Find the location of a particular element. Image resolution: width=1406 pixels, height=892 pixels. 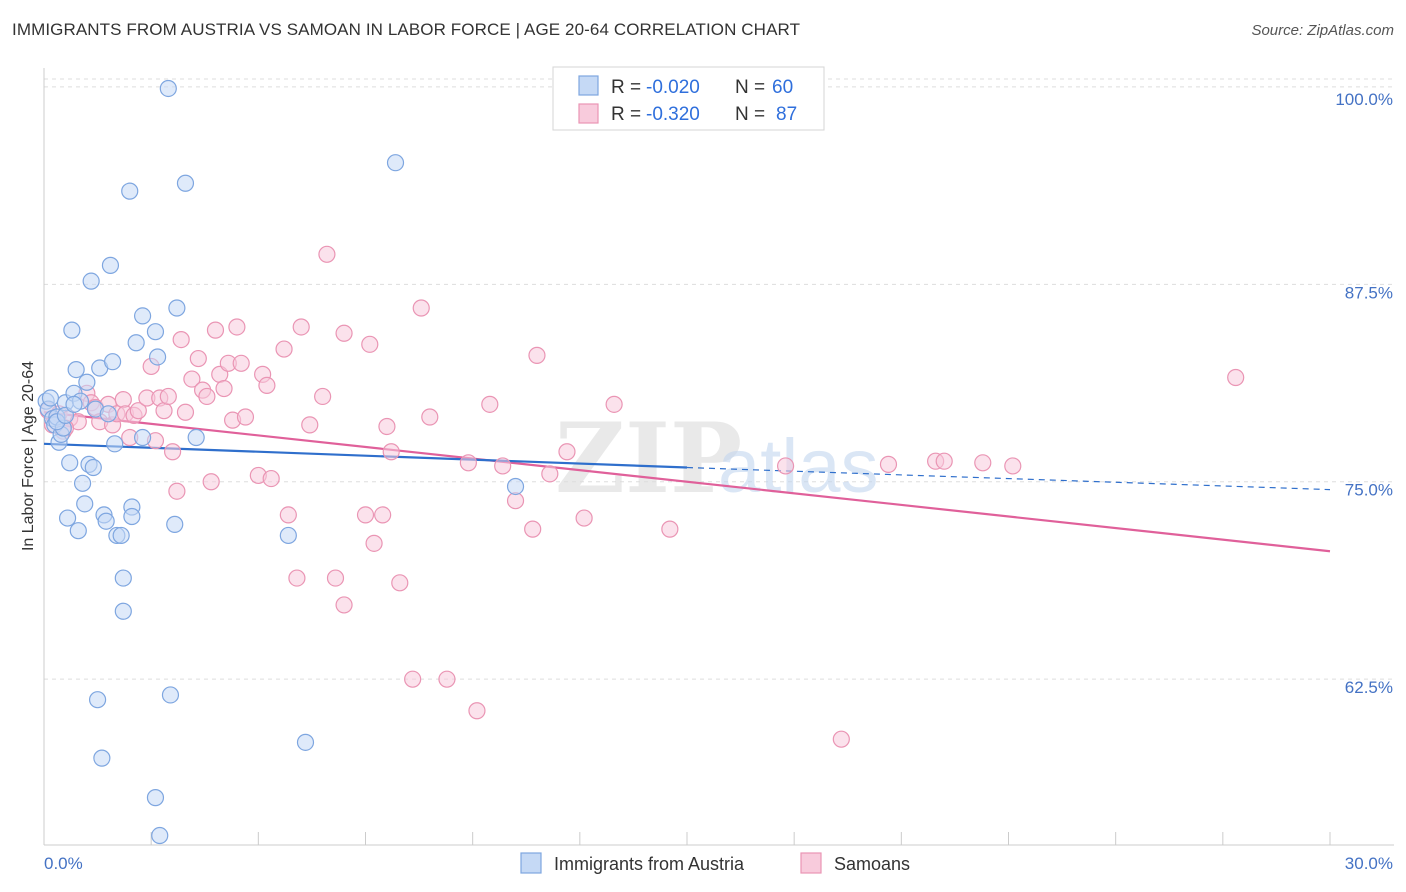

x-tick-label-max: 30.0% is located at coordinates (1369, 863).